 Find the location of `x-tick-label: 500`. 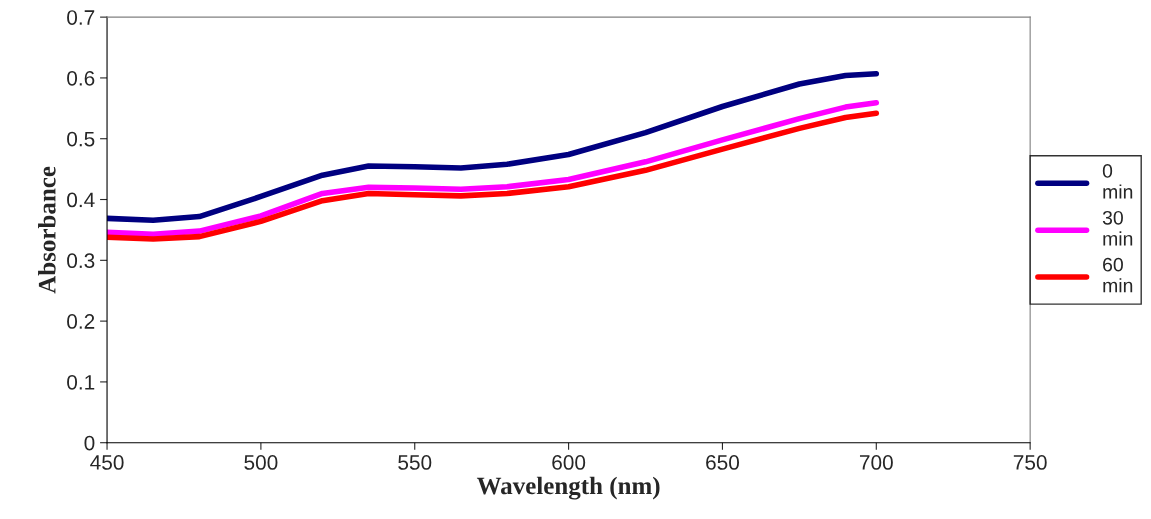

x-tick-label: 500 is located at coordinates (261, 462).